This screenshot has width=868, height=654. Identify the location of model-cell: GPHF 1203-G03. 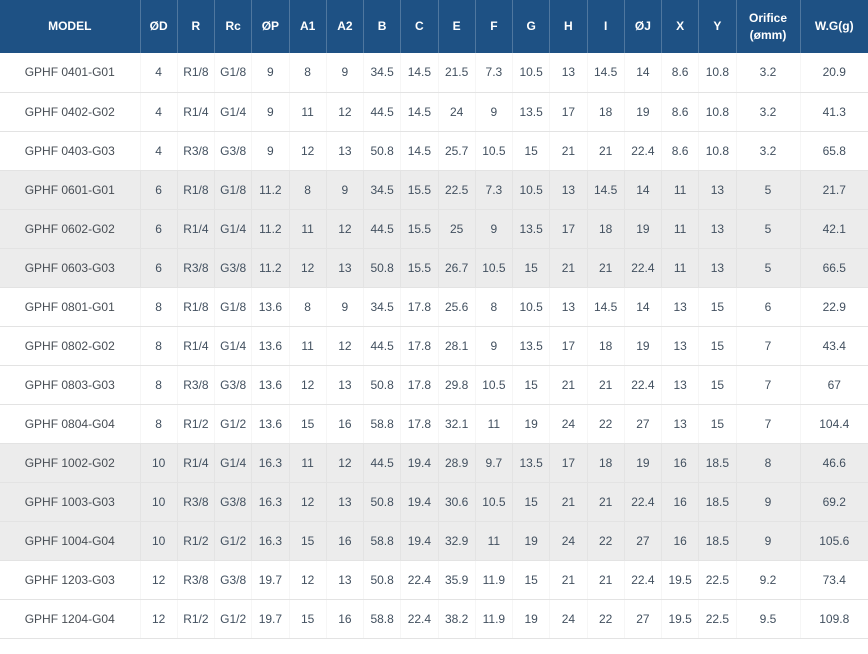
(70, 580).